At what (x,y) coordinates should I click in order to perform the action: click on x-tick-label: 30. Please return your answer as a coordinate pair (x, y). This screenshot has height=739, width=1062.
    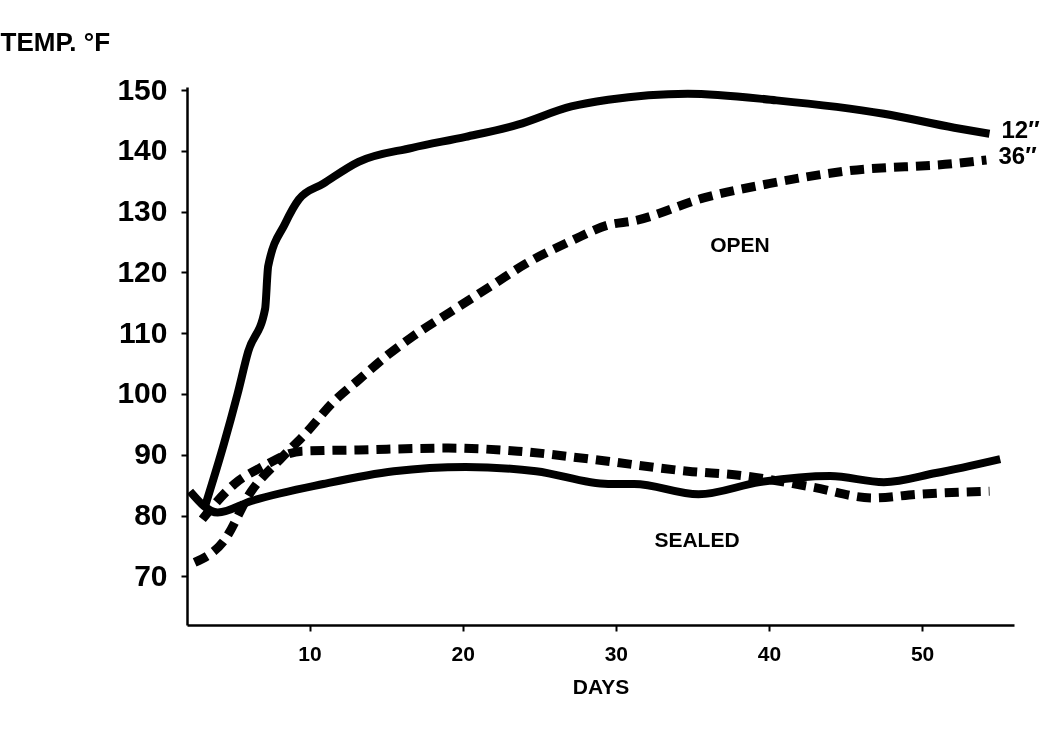
    Looking at the image, I should click on (616, 653).